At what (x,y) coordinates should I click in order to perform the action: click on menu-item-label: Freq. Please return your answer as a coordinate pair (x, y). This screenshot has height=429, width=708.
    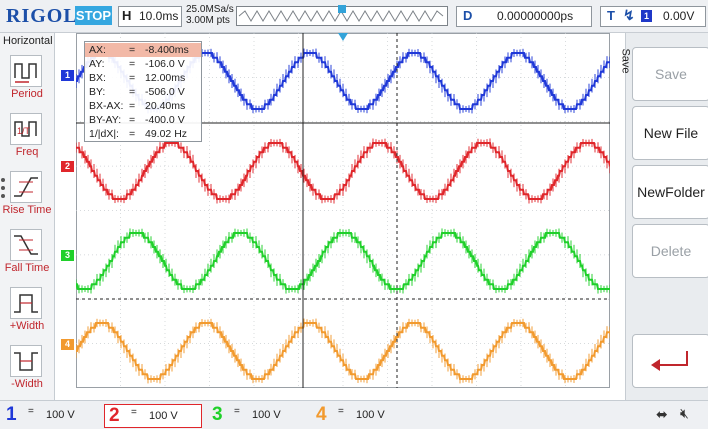
    Looking at the image, I should click on (27, 152).